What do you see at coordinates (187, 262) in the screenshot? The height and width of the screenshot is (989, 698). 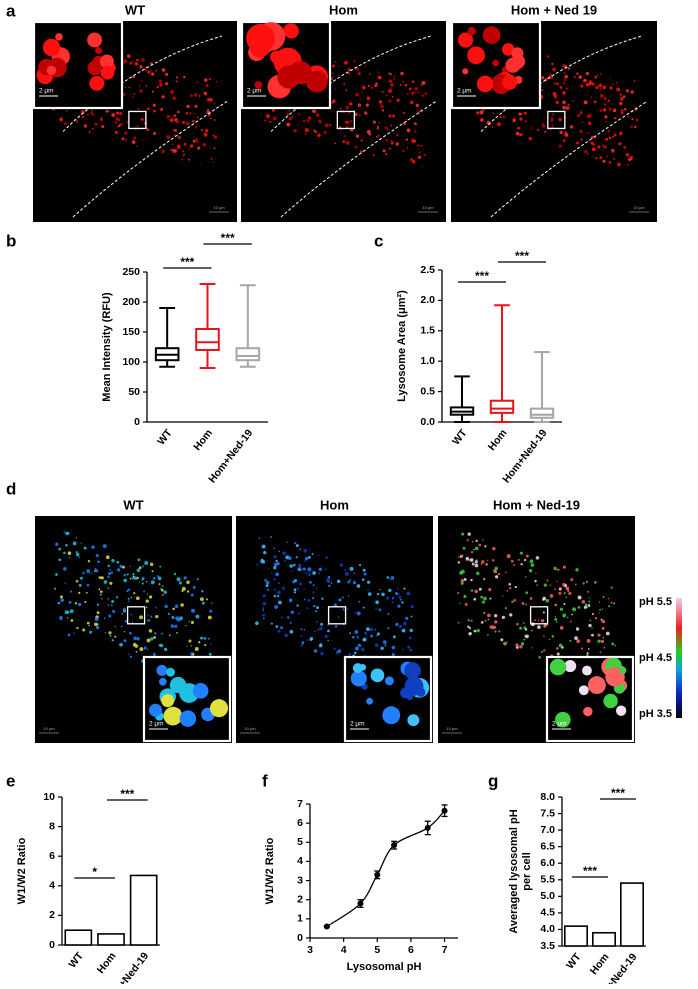 I see `significance-label: ***` at bounding box center [187, 262].